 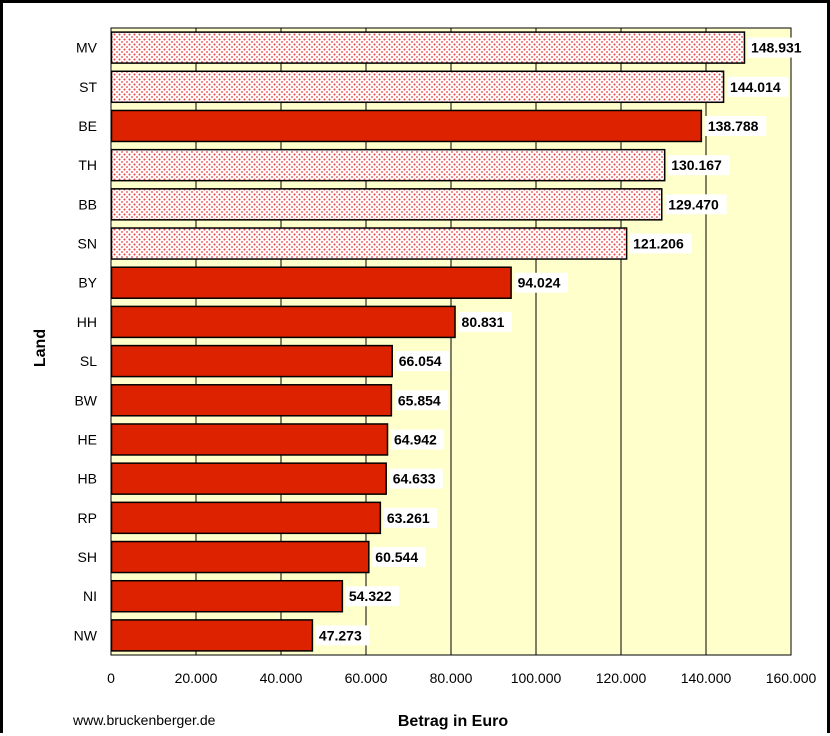 What do you see at coordinates (451, 678) in the screenshot?
I see `x-tick-label: 80.000` at bounding box center [451, 678].